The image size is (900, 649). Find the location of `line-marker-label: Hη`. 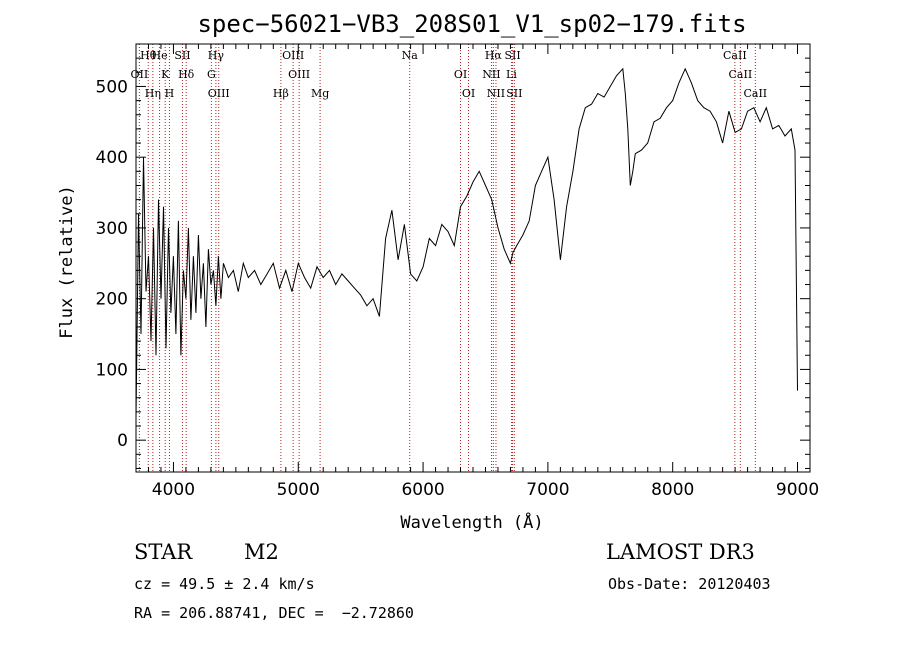

line-marker-label: Hη is located at coordinates (153, 93).